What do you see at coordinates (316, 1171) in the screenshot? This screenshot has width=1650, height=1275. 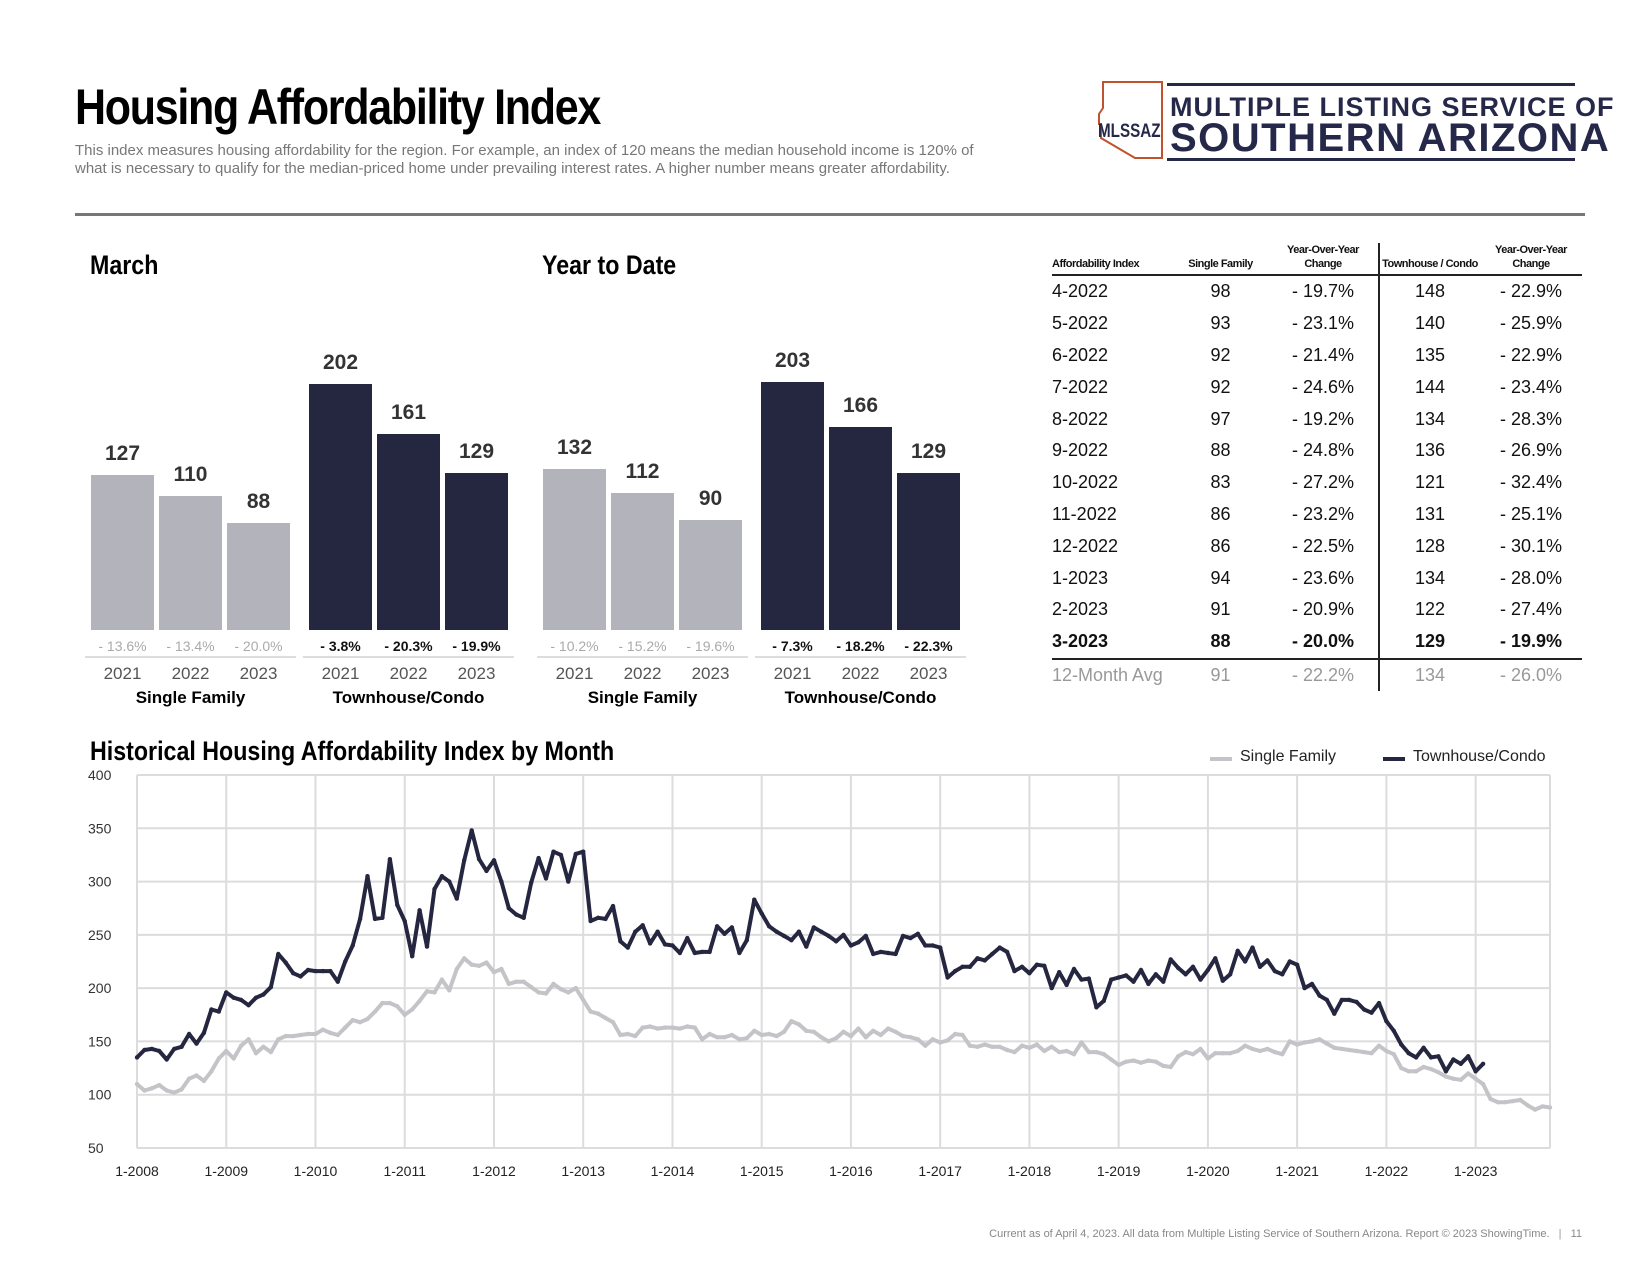 I see `x-tick-label: 1-2010` at bounding box center [316, 1171].